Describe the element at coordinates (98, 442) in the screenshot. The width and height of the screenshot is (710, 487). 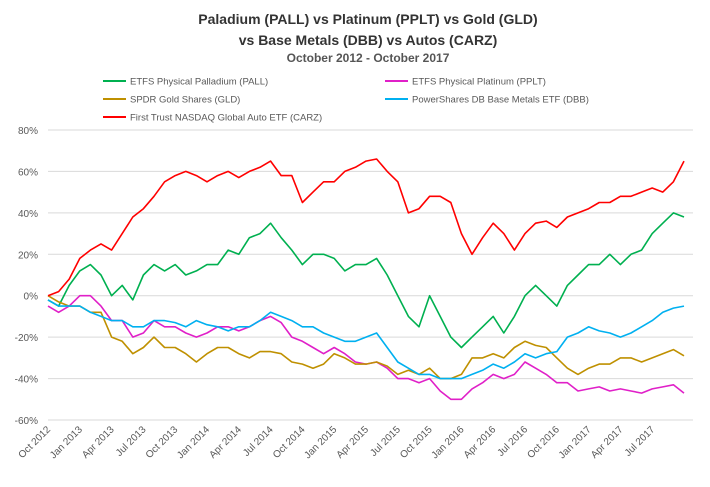
I see `x-tick-label: Apr 2013` at that location.